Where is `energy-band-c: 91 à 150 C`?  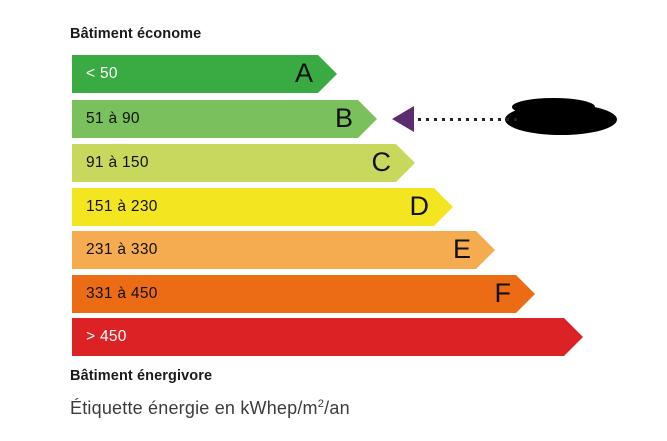
energy-band-c: 91 à 150 C is located at coordinates (243, 163).